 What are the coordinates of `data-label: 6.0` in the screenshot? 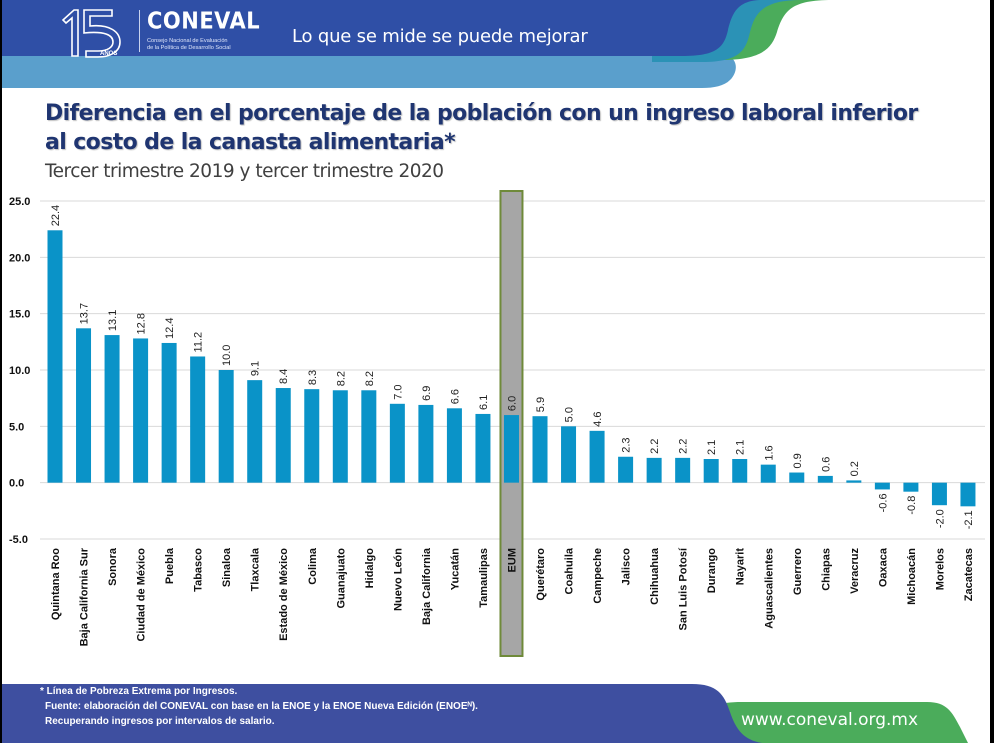 It's located at (512, 403).